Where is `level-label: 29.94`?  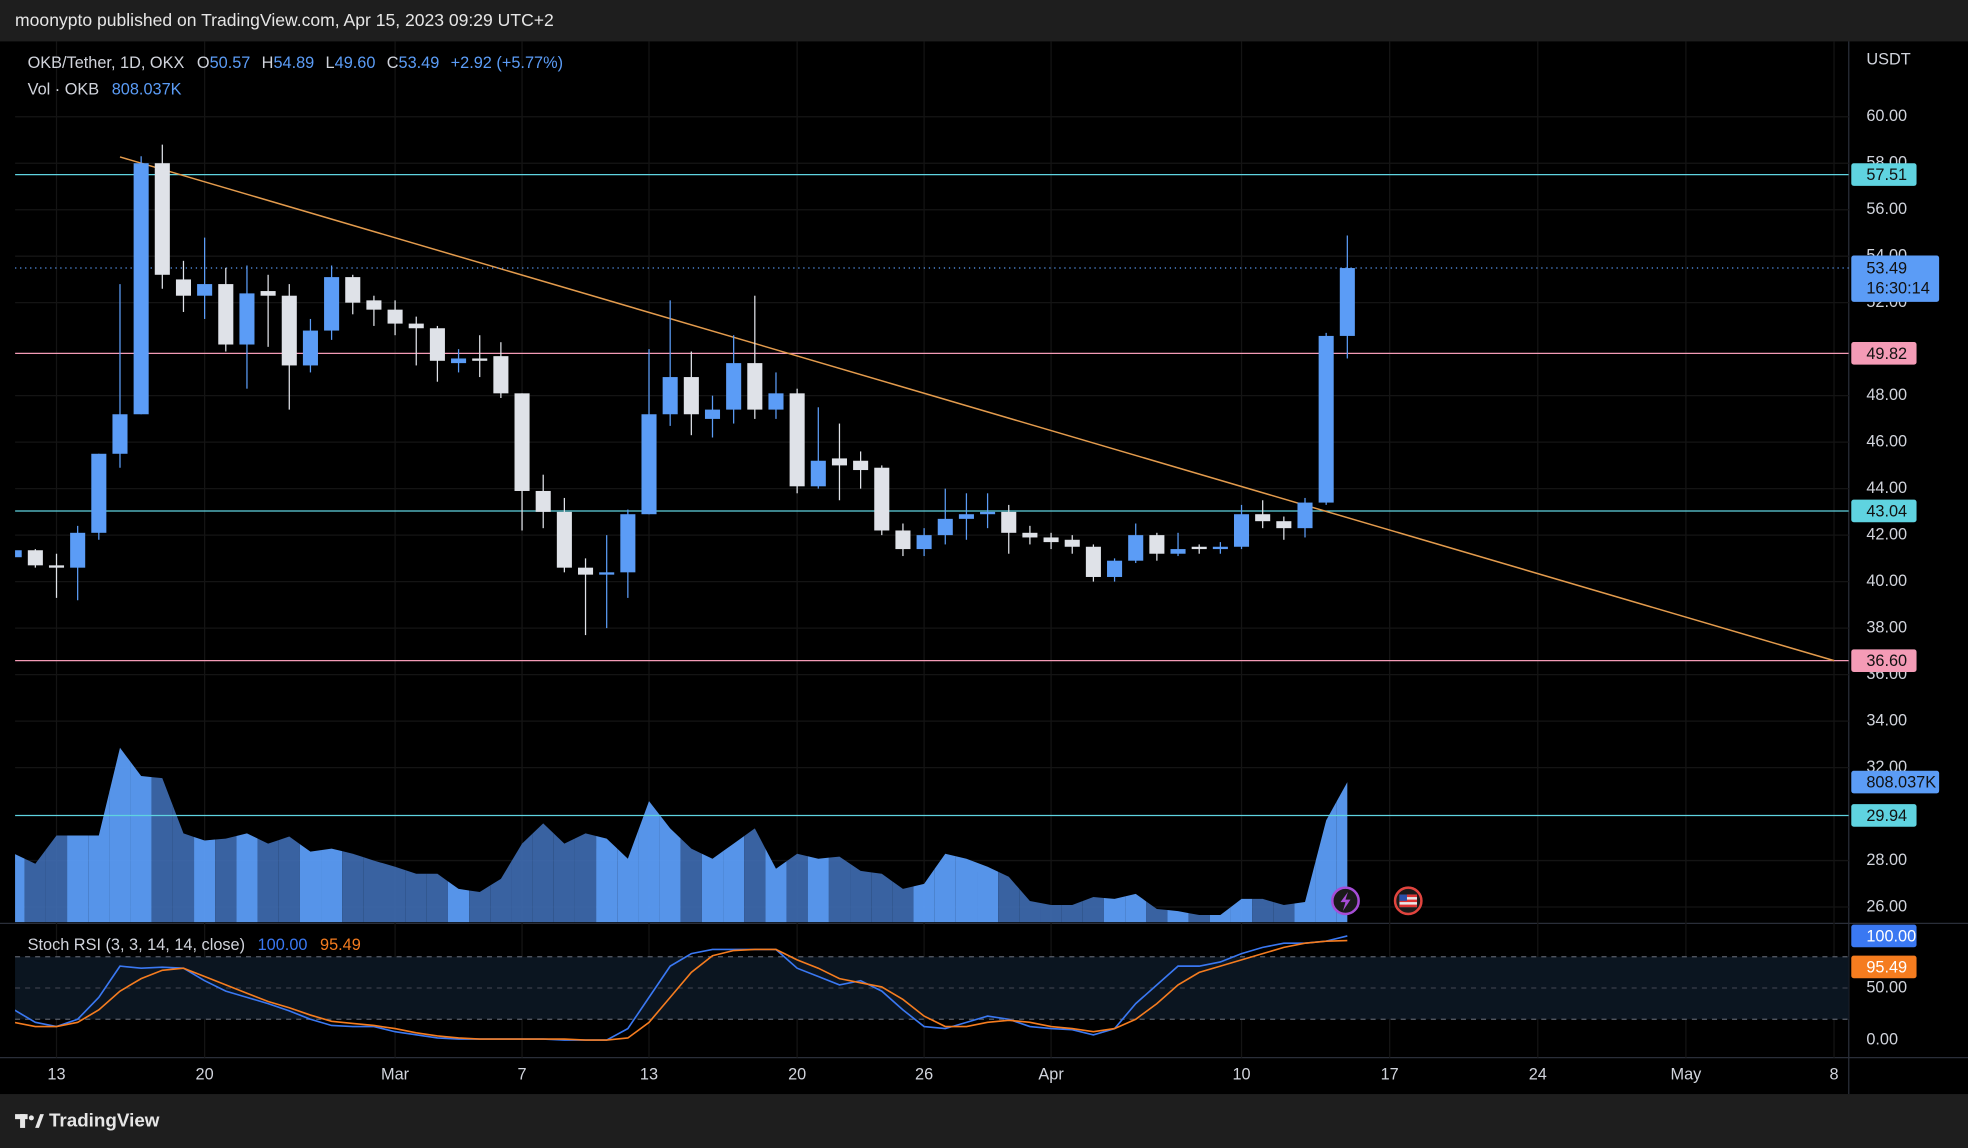 level-label: 29.94 is located at coordinates (1886, 816).